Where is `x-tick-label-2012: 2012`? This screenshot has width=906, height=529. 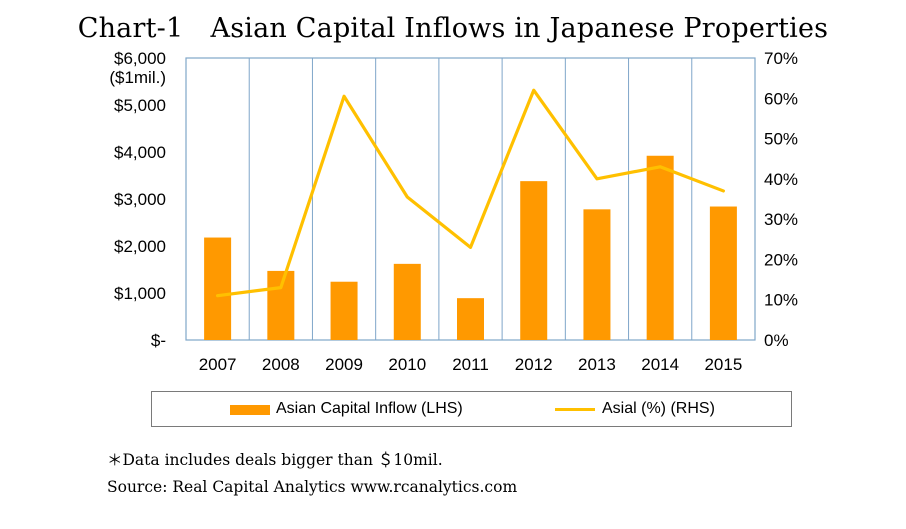 x-tick-label-2012: 2012 is located at coordinates (534, 364).